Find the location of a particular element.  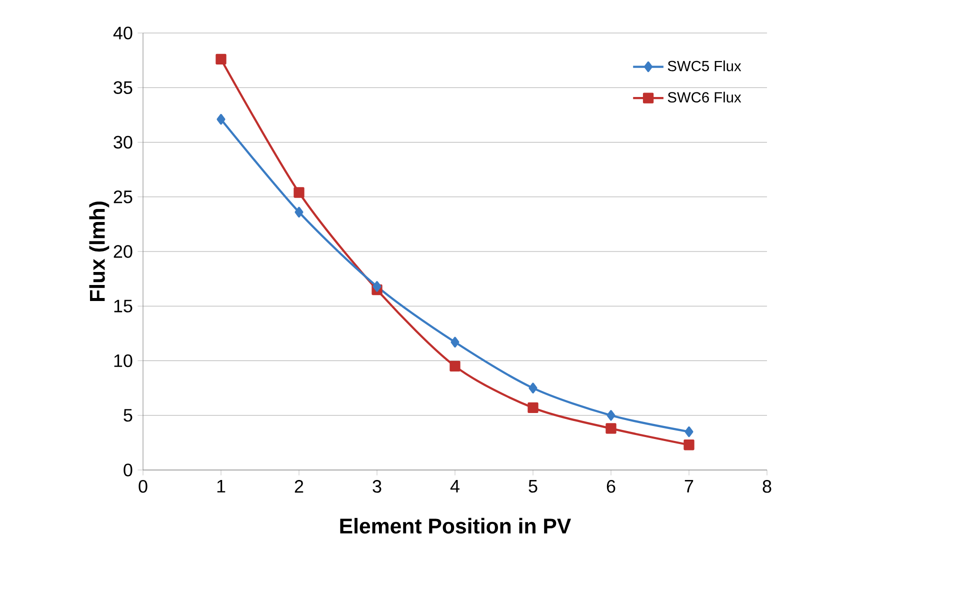

y-tick-label: 30 is located at coordinates (123, 142).